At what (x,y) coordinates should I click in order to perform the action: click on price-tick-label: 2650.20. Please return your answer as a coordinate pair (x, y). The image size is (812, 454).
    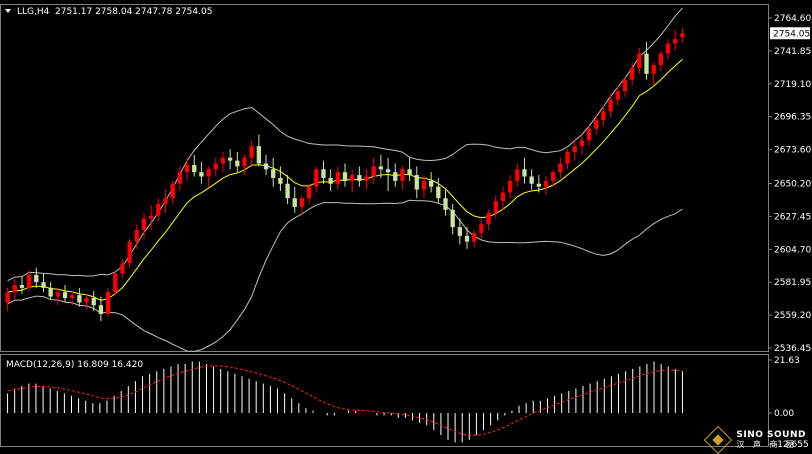
    Looking at the image, I should click on (792, 184).